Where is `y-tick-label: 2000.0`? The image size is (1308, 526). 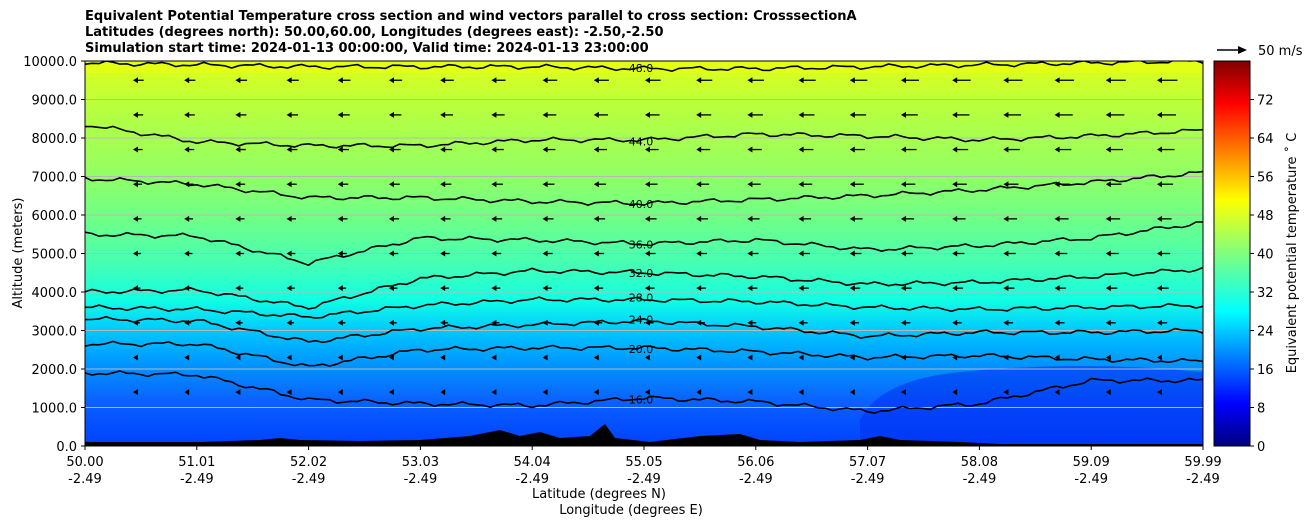
y-tick-label: 2000.0 is located at coordinates (55, 370).